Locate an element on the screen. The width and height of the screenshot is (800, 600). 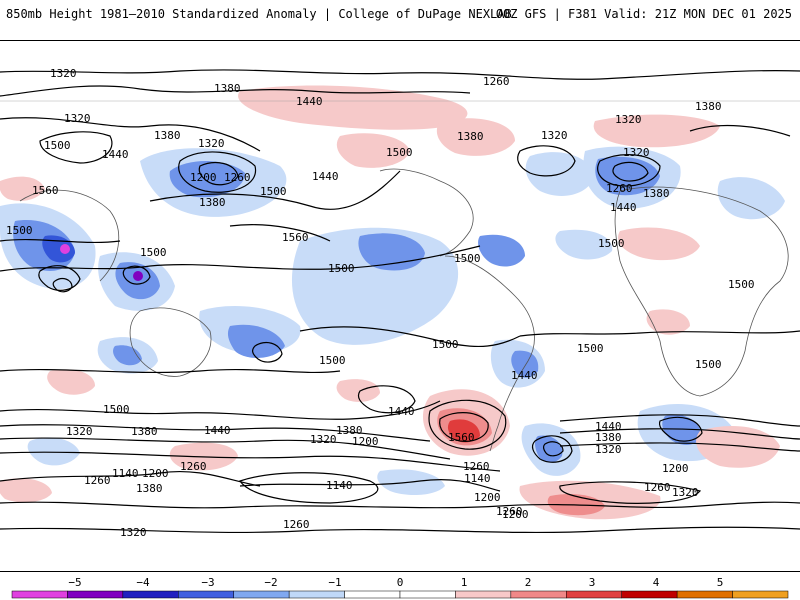
contour-1260-west-south: 1260 is located at coordinates (193, 466).